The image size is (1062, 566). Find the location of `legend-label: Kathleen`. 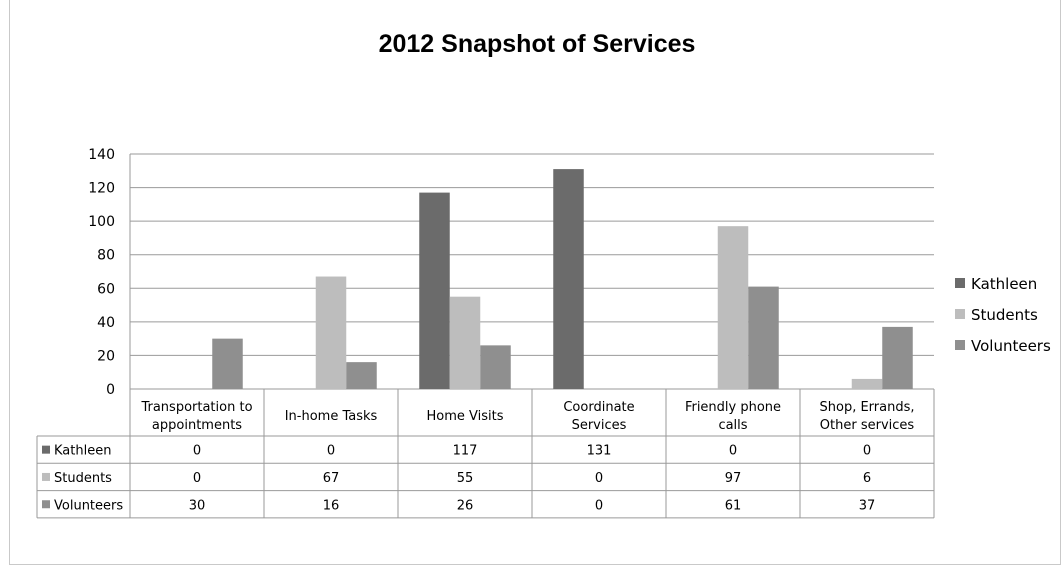

legend-label: Kathleen is located at coordinates (1004, 284).